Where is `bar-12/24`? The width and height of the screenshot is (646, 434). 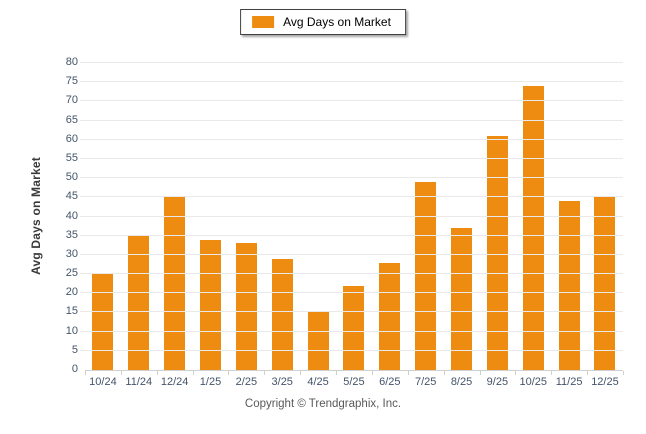 bar-12/24 is located at coordinates (175, 283).